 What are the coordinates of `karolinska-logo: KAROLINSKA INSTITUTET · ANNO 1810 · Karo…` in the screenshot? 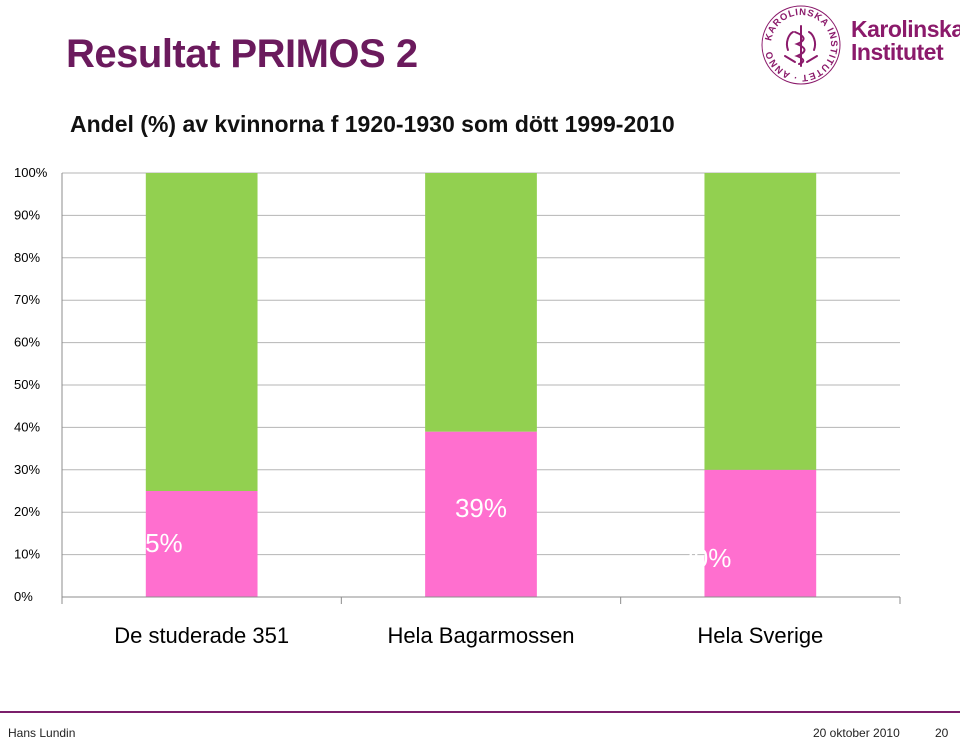 It's located at (856, 44).